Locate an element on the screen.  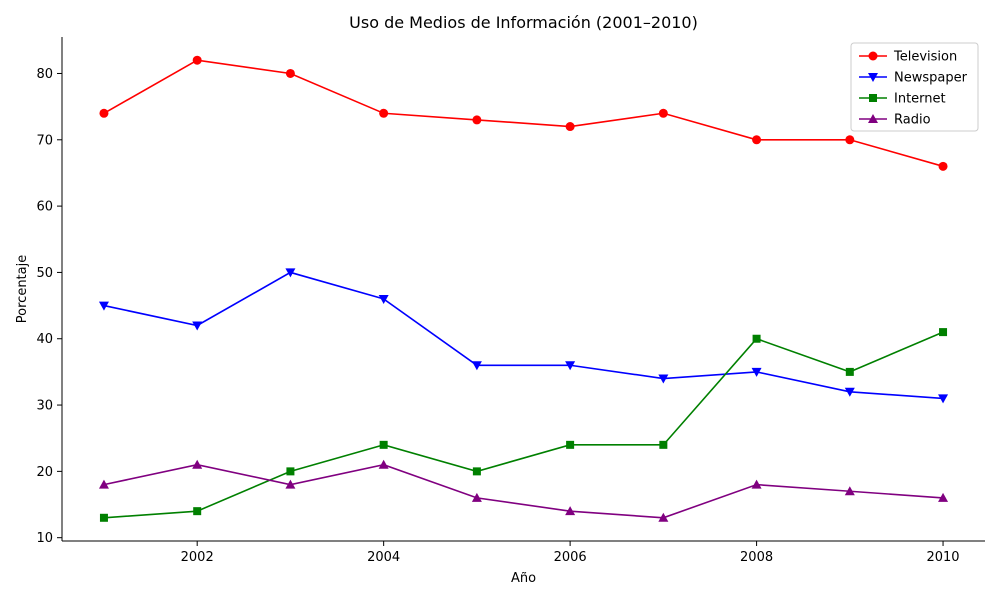
legend-item-newspaper: Newspaper is located at coordinates (913, 78).